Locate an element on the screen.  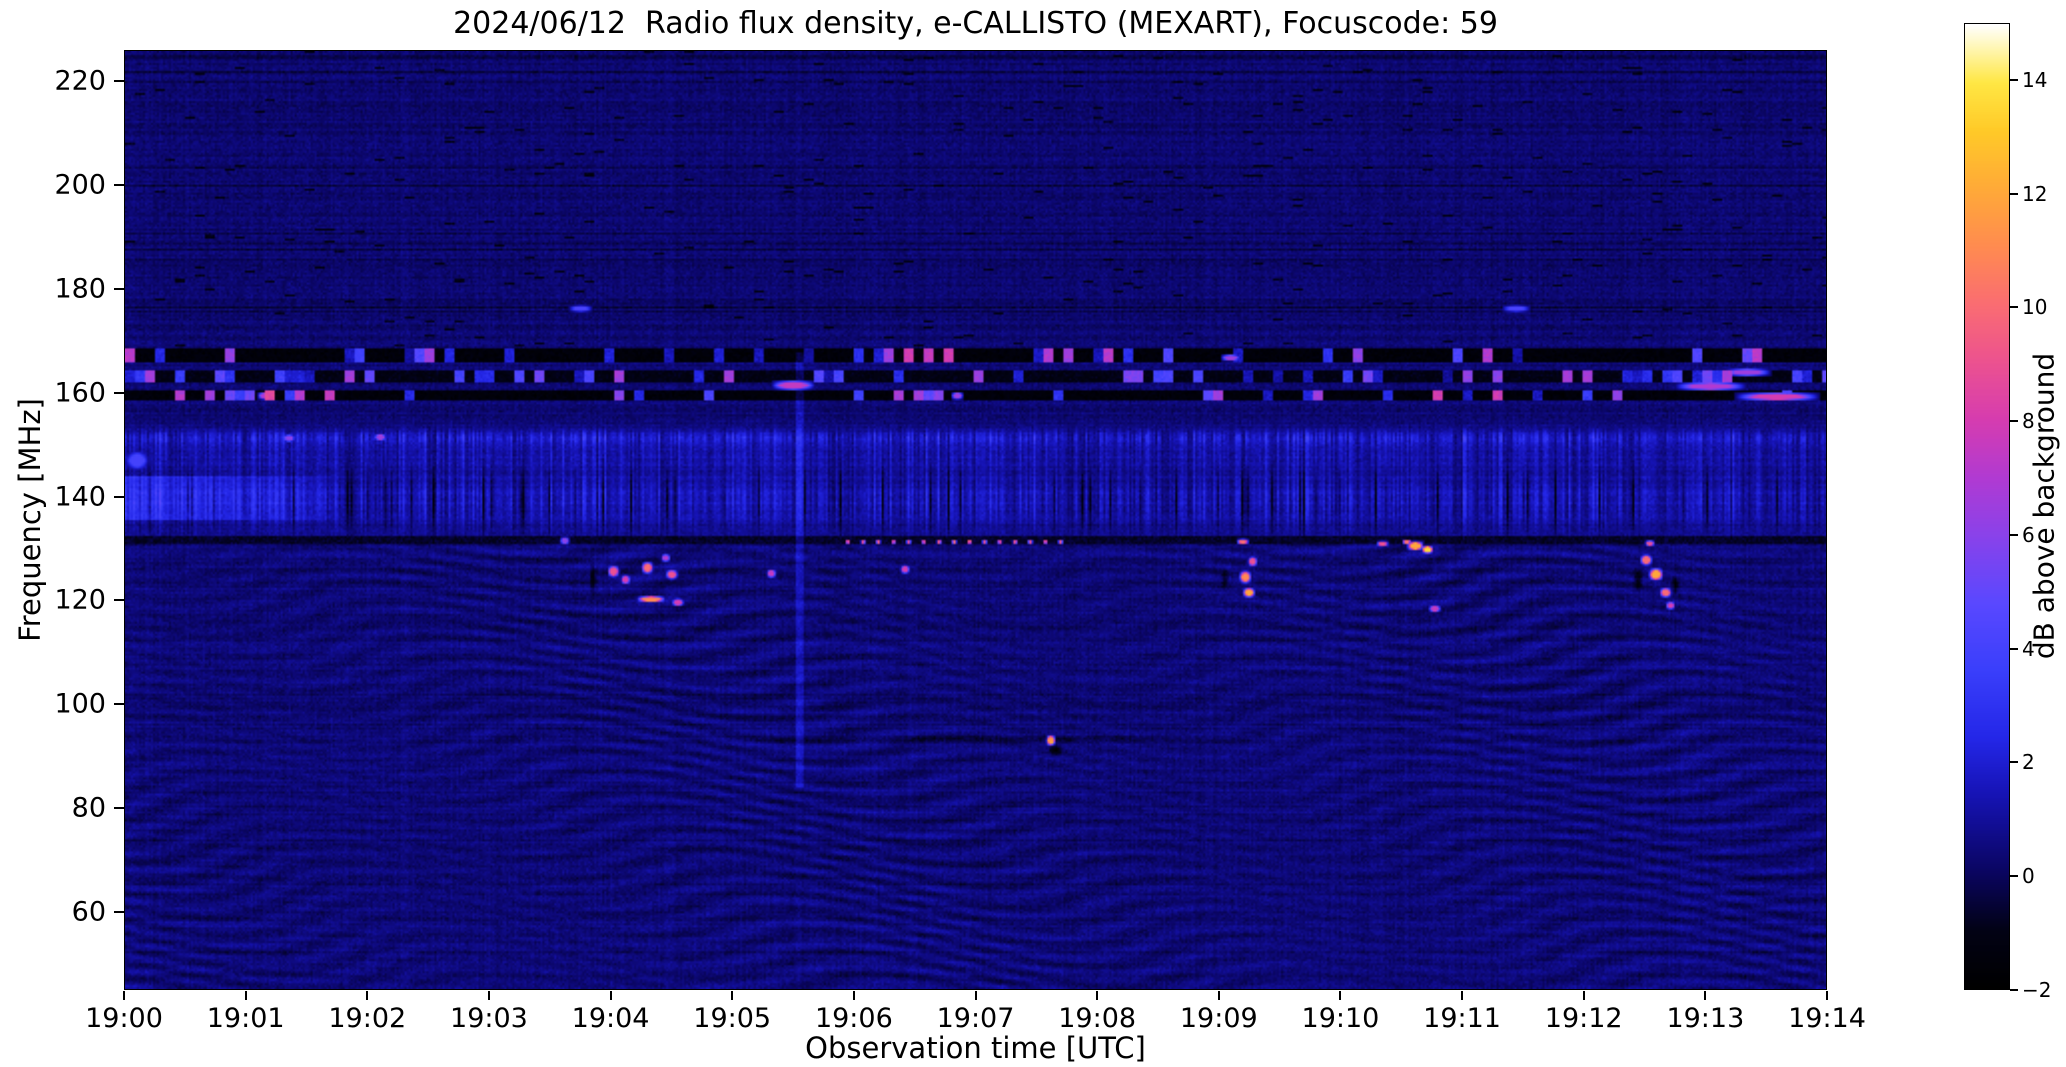
x-tick-label: 19:10 is located at coordinates (1340, 1018).